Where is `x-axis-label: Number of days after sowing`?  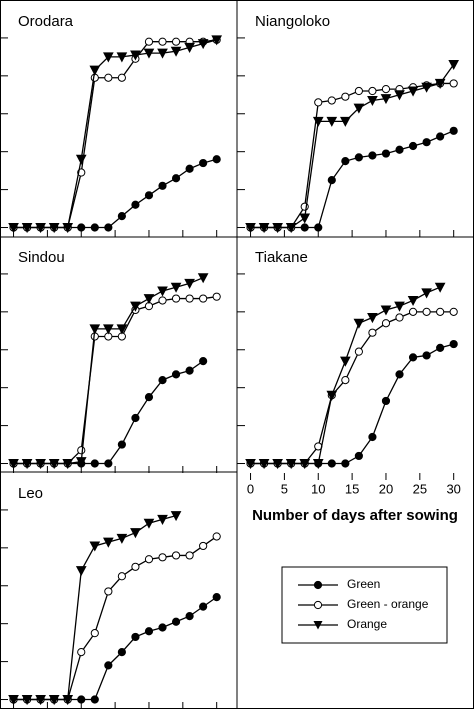
x-axis-label: Number of days after sowing is located at coordinates (355, 515).